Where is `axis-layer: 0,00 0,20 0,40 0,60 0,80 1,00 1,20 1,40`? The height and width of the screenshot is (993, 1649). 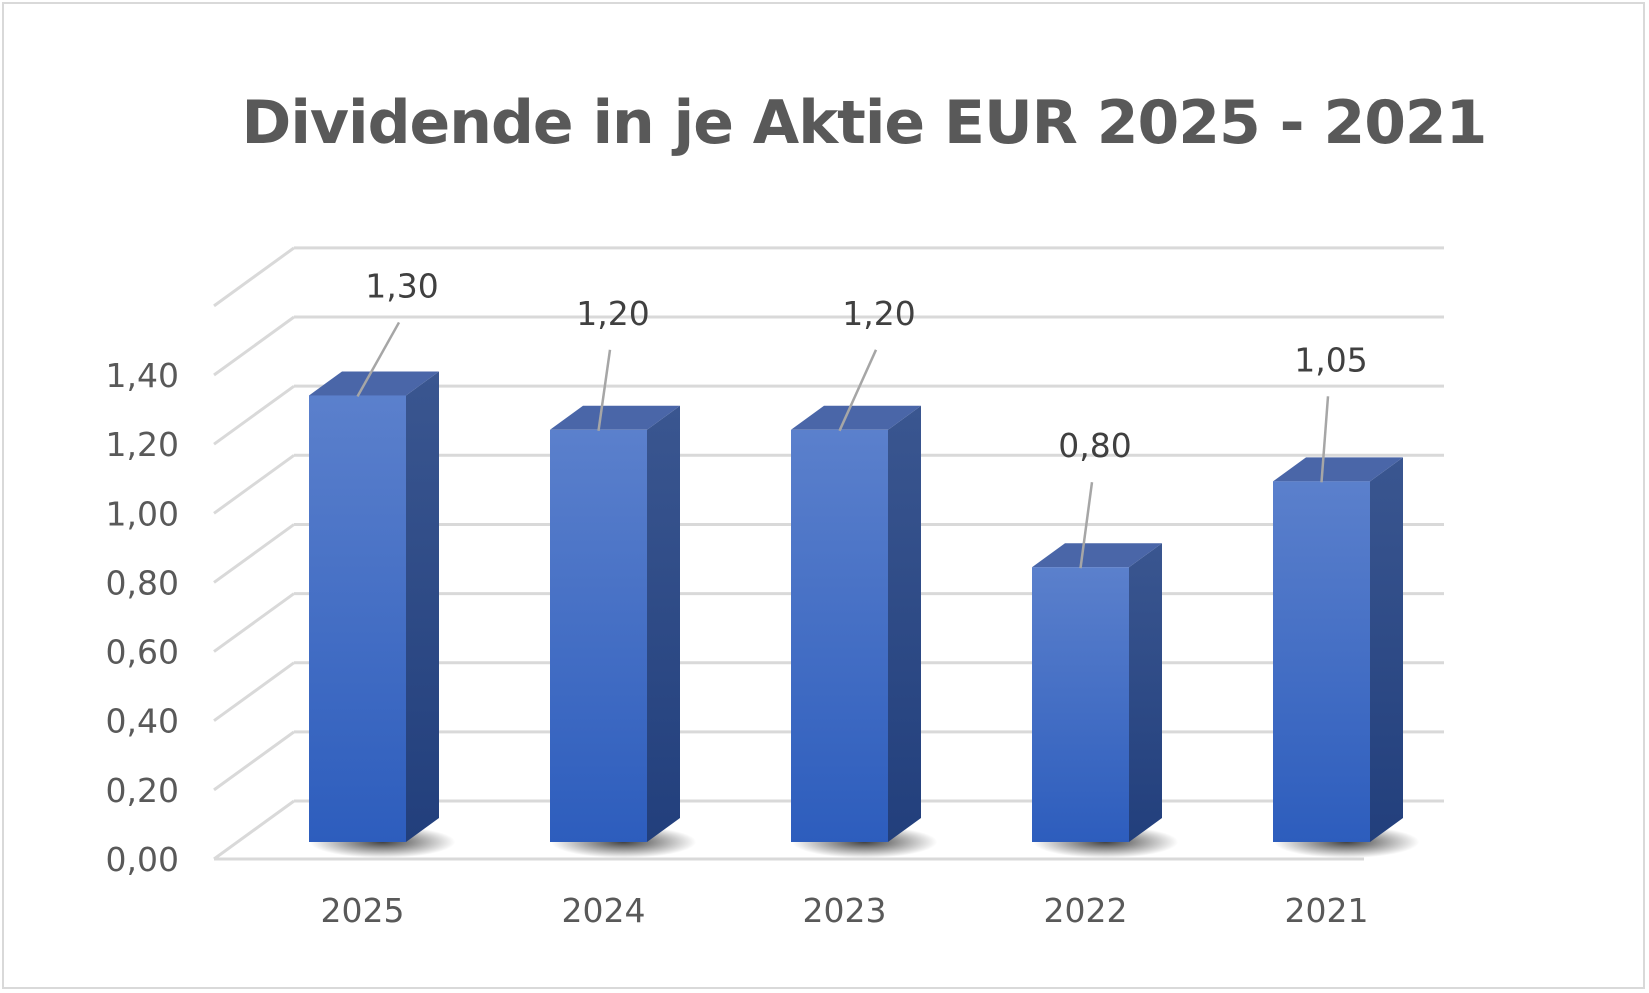 axis-layer: 0,00 0,20 0,40 0,60 0,80 1,00 1,20 1,40 is located at coordinates (142, 617).